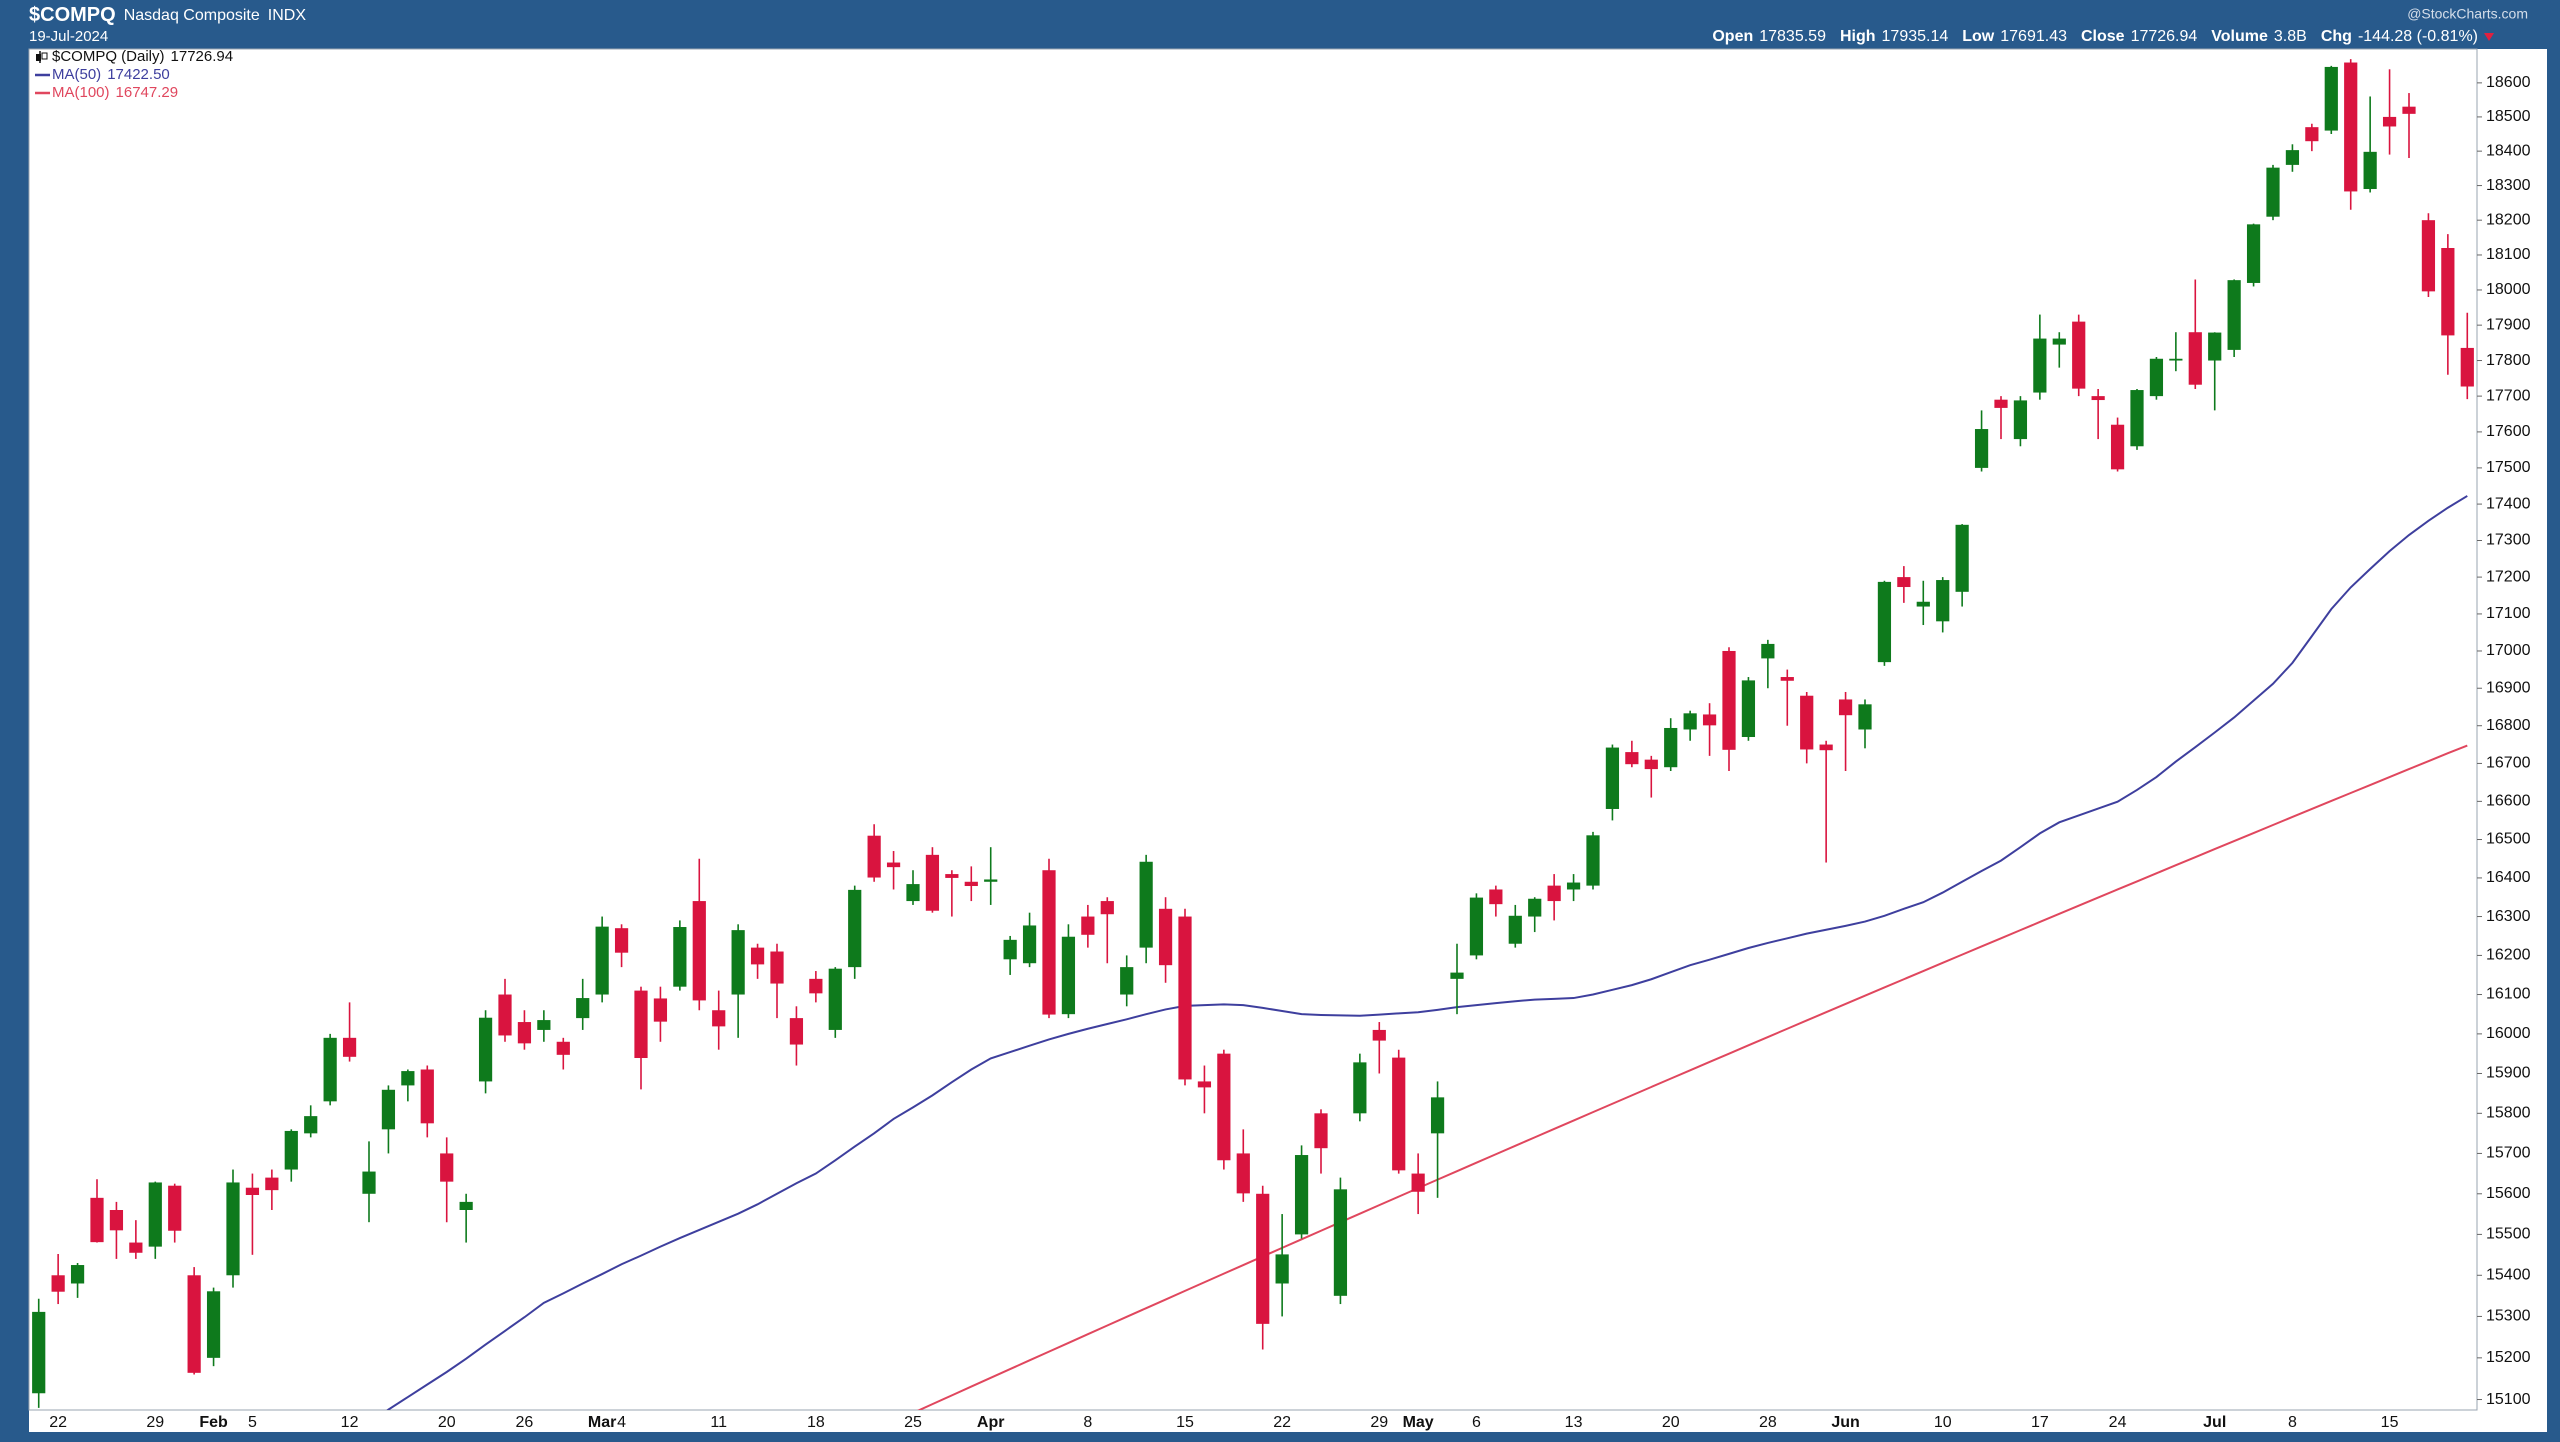 The width and height of the screenshot is (2560, 1442). Describe the element at coordinates (147, 92) in the screenshot. I see `legend-value: 16747.29` at that location.